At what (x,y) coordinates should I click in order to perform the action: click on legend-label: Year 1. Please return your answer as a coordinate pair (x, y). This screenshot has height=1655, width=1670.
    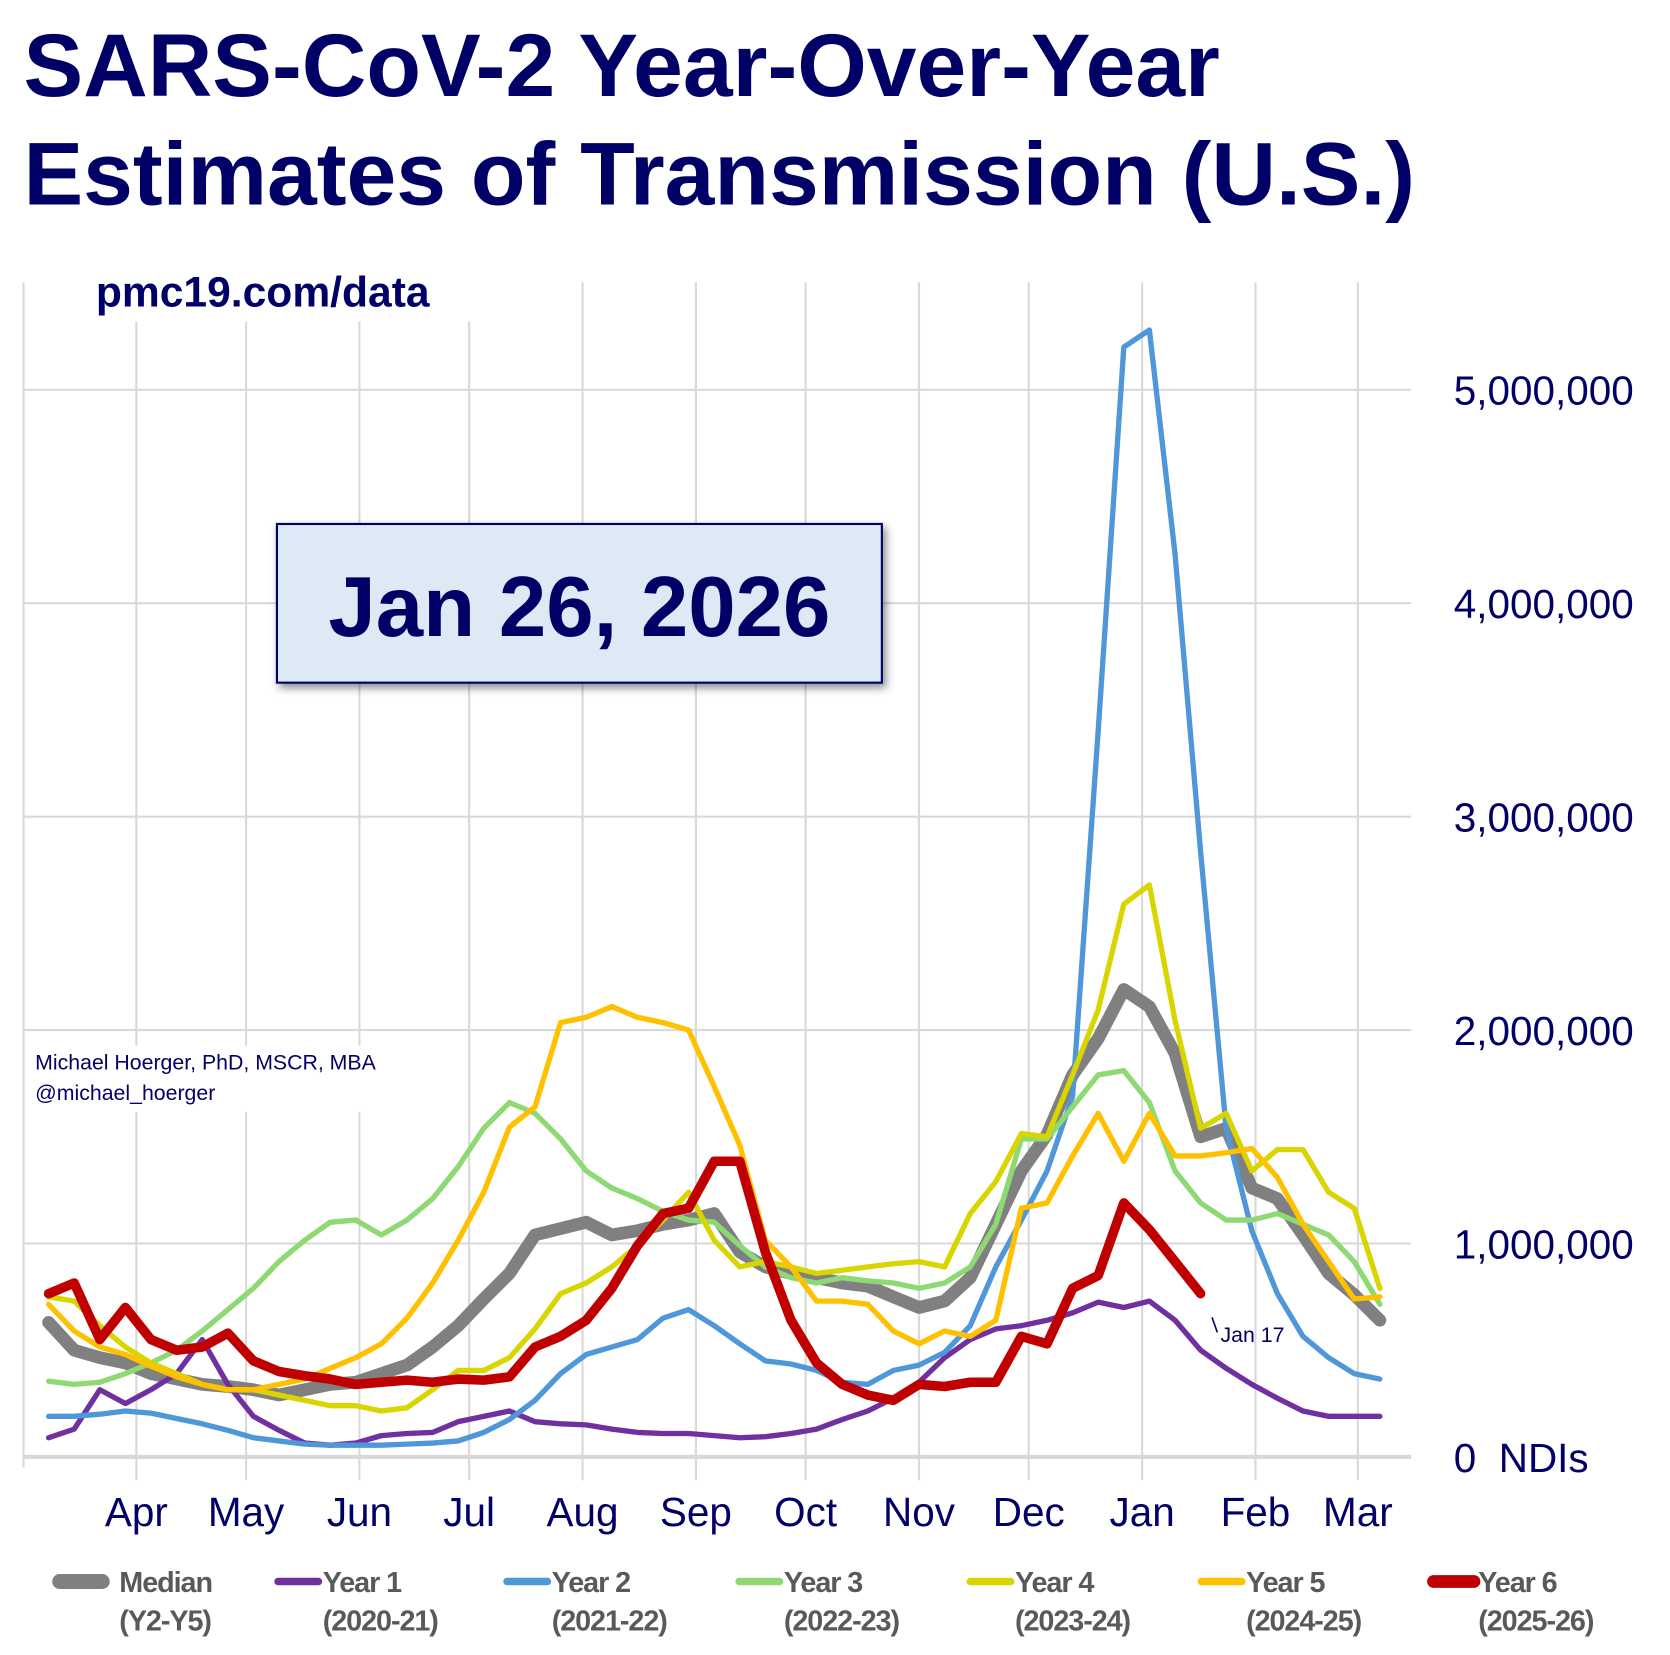
    Looking at the image, I should click on (362, 1583).